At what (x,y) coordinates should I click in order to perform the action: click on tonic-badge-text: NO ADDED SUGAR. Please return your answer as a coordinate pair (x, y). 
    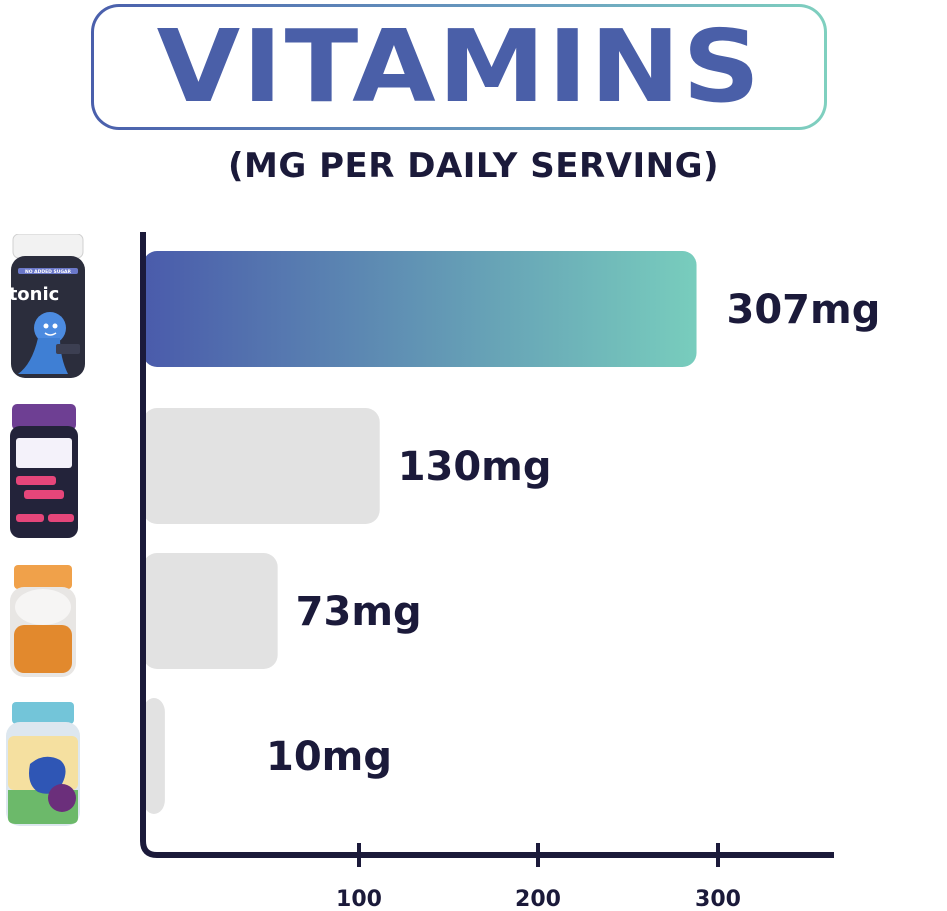
    Looking at the image, I should click on (48, 272).